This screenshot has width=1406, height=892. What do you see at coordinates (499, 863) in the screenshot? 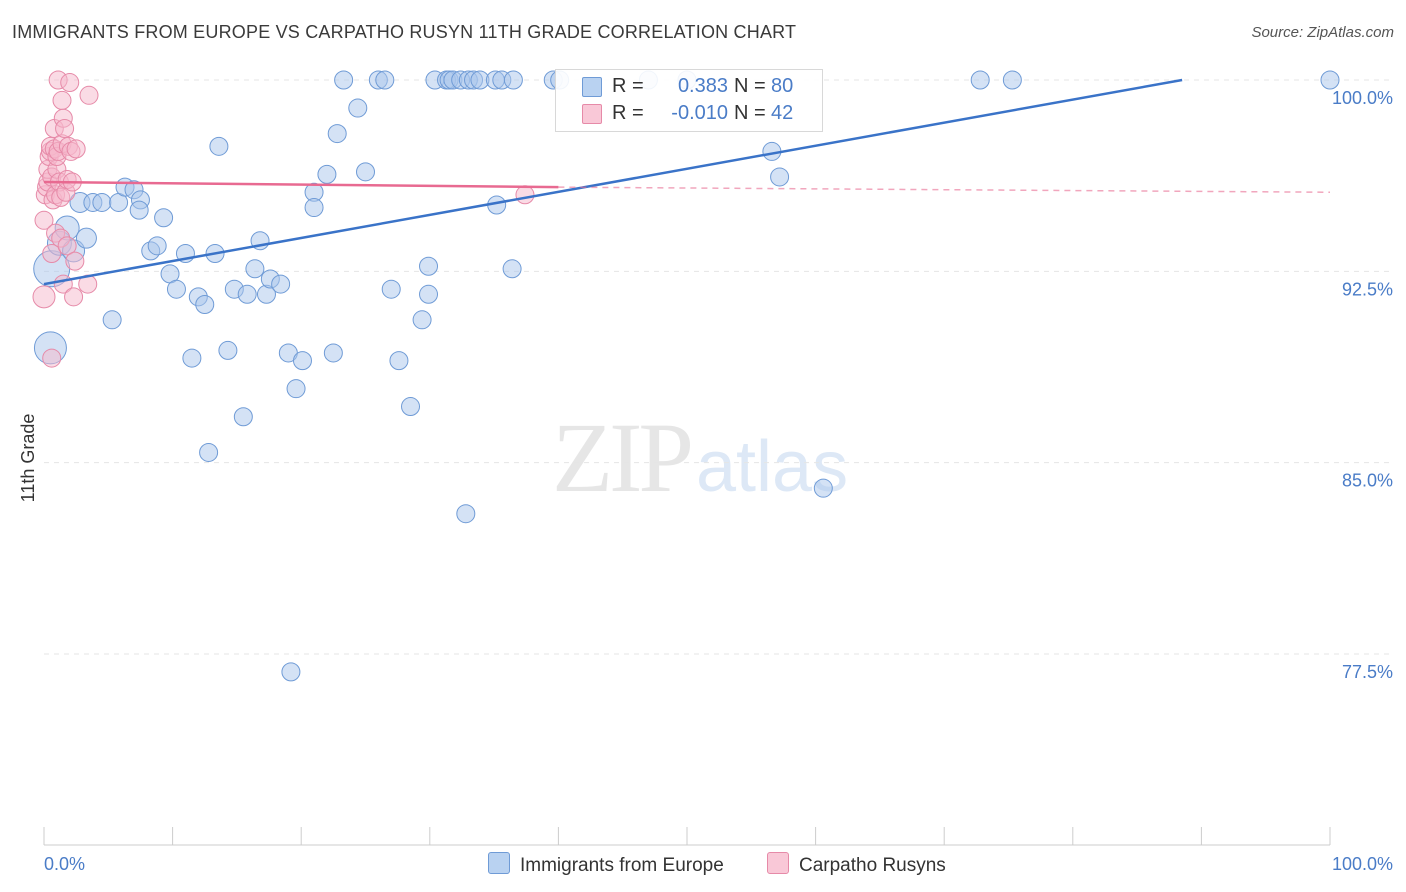
I see `bottom-legend-swatch-europe` at bounding box center [499, 863].